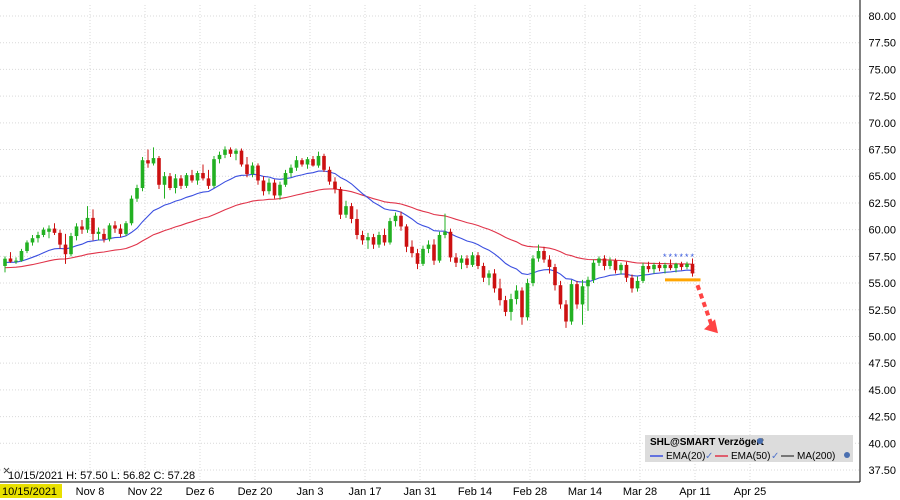 The image size is (900, 500). I want to click on ema50-line, so click(348, 228).